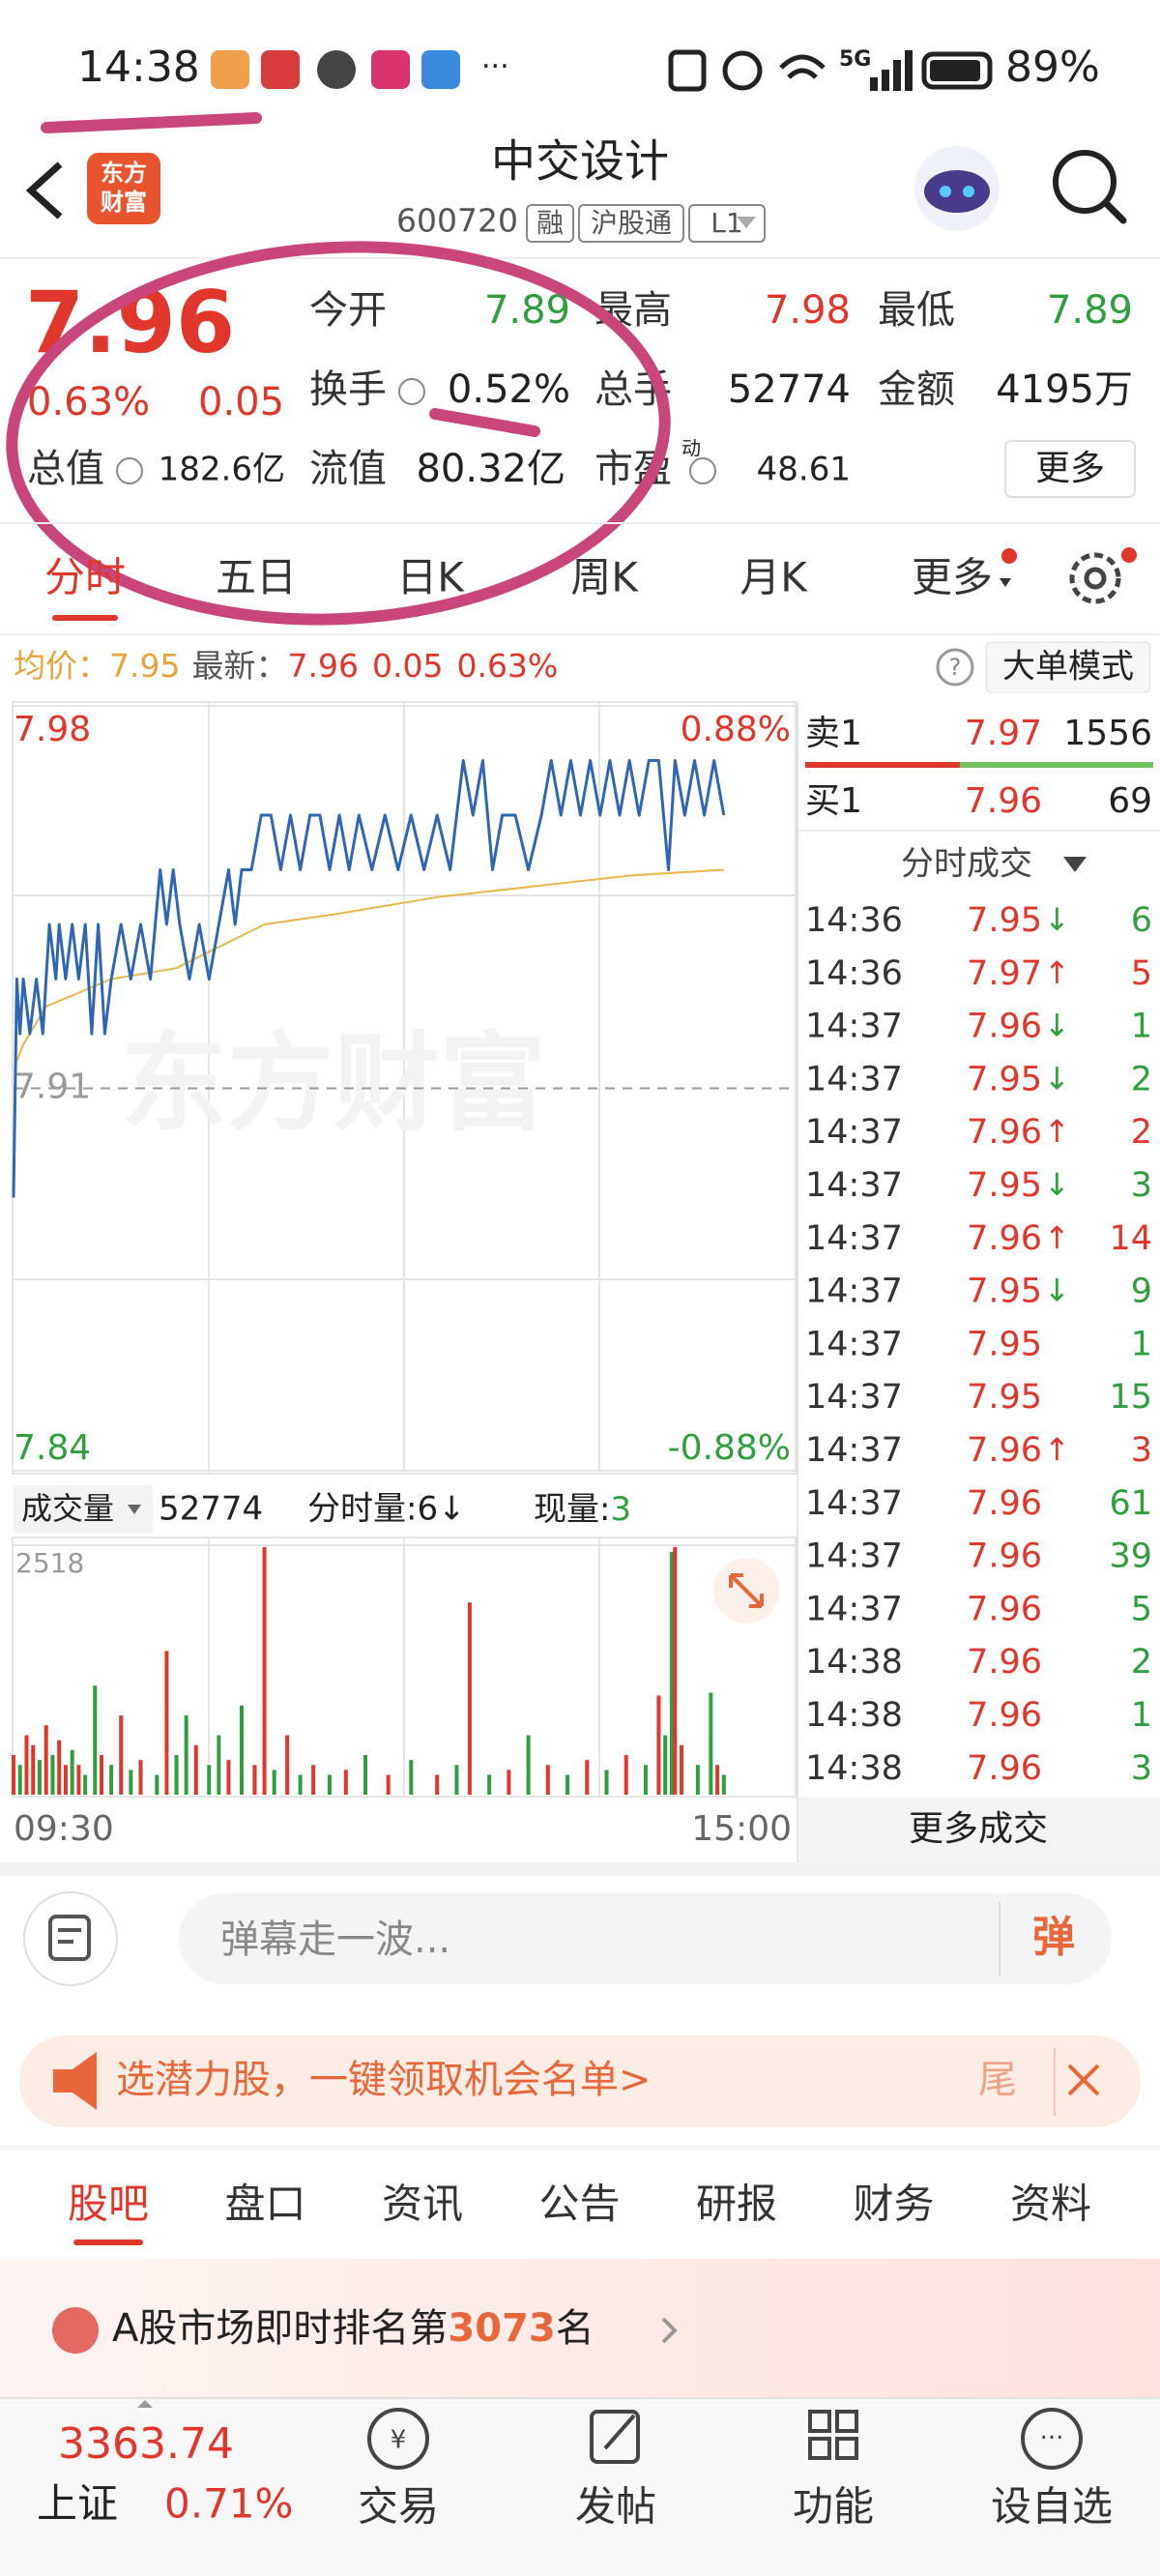  I want to click on assistant-avatar, so click(957, 188).